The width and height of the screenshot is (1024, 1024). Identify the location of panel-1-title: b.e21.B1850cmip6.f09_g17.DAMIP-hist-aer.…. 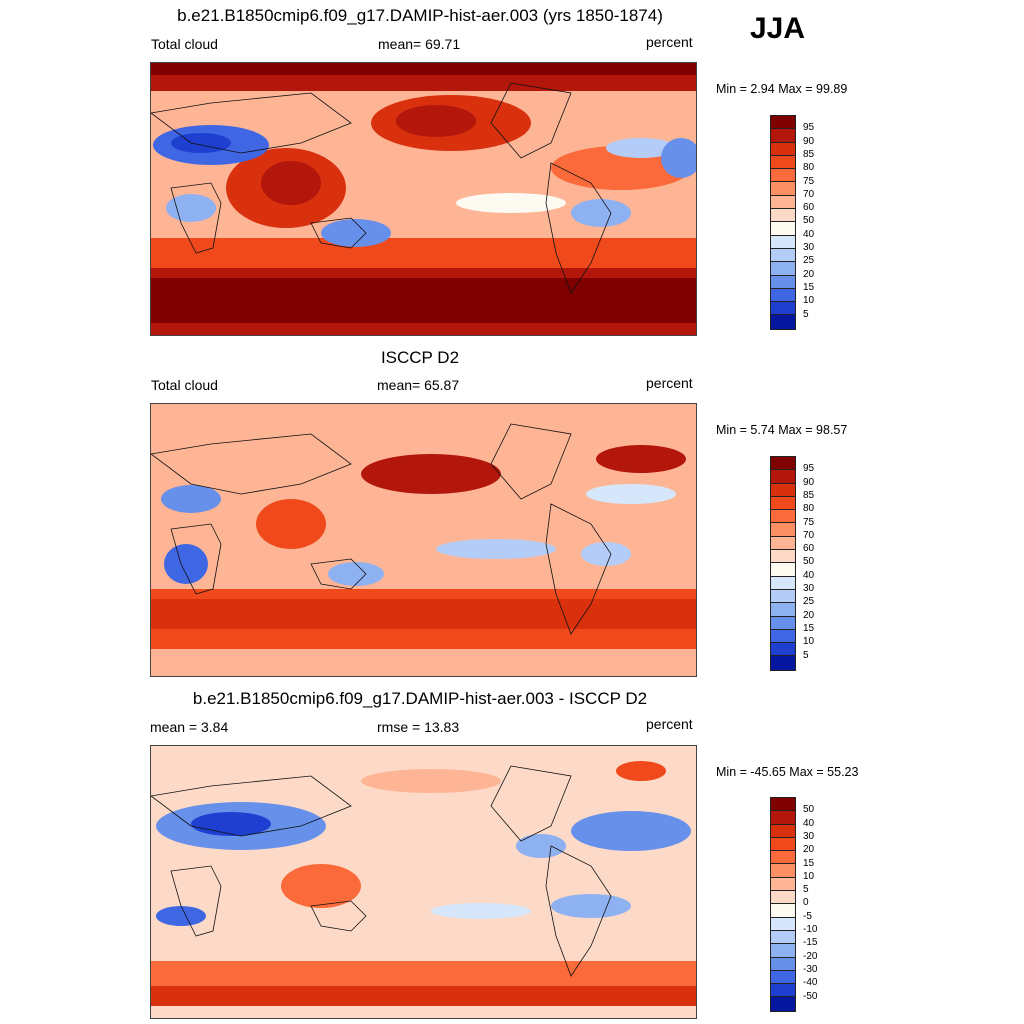
(420, 15).